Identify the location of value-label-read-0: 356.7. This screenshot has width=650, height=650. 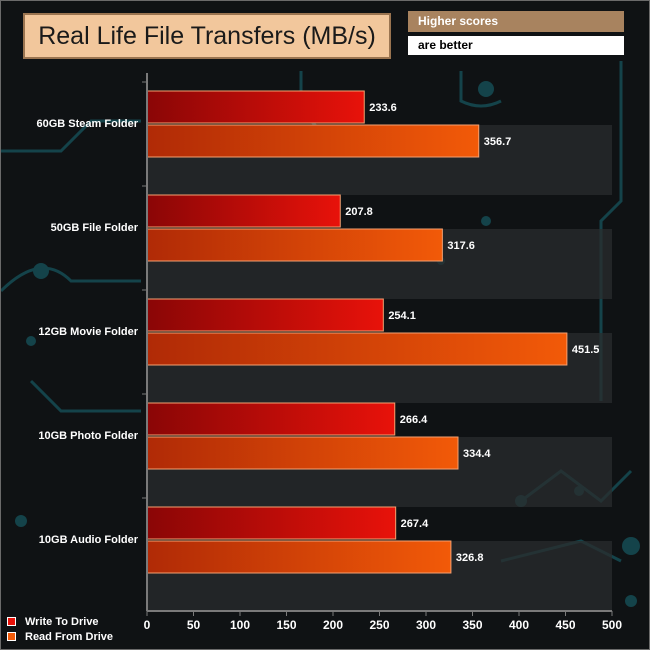
(498, 142).